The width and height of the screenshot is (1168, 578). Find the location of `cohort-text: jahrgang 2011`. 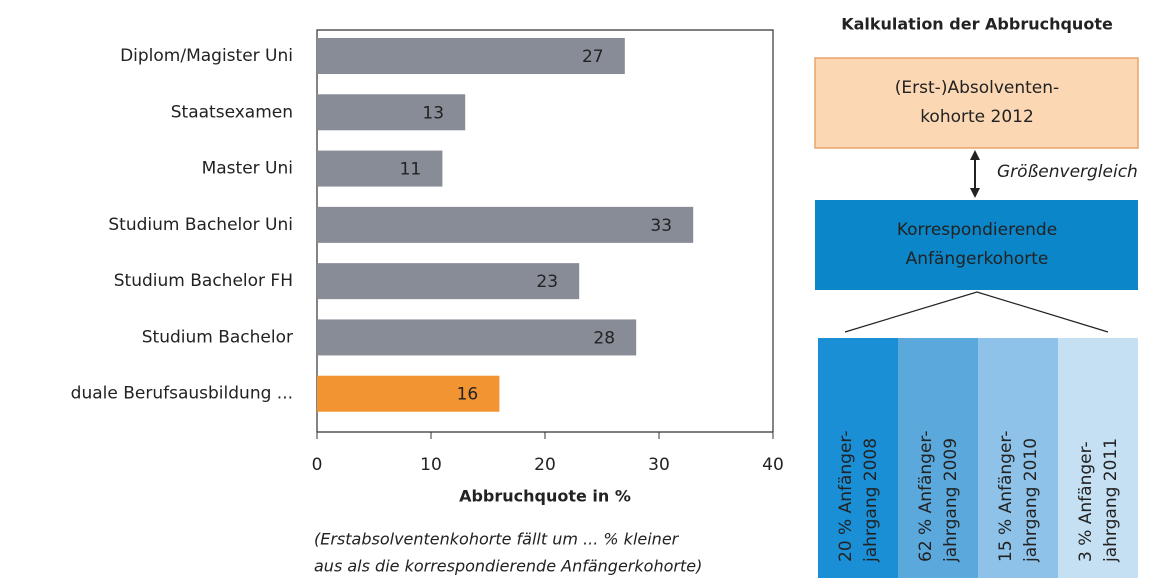

cohort-text: jahrgang 2011 is located at coordinates (1111, 500).